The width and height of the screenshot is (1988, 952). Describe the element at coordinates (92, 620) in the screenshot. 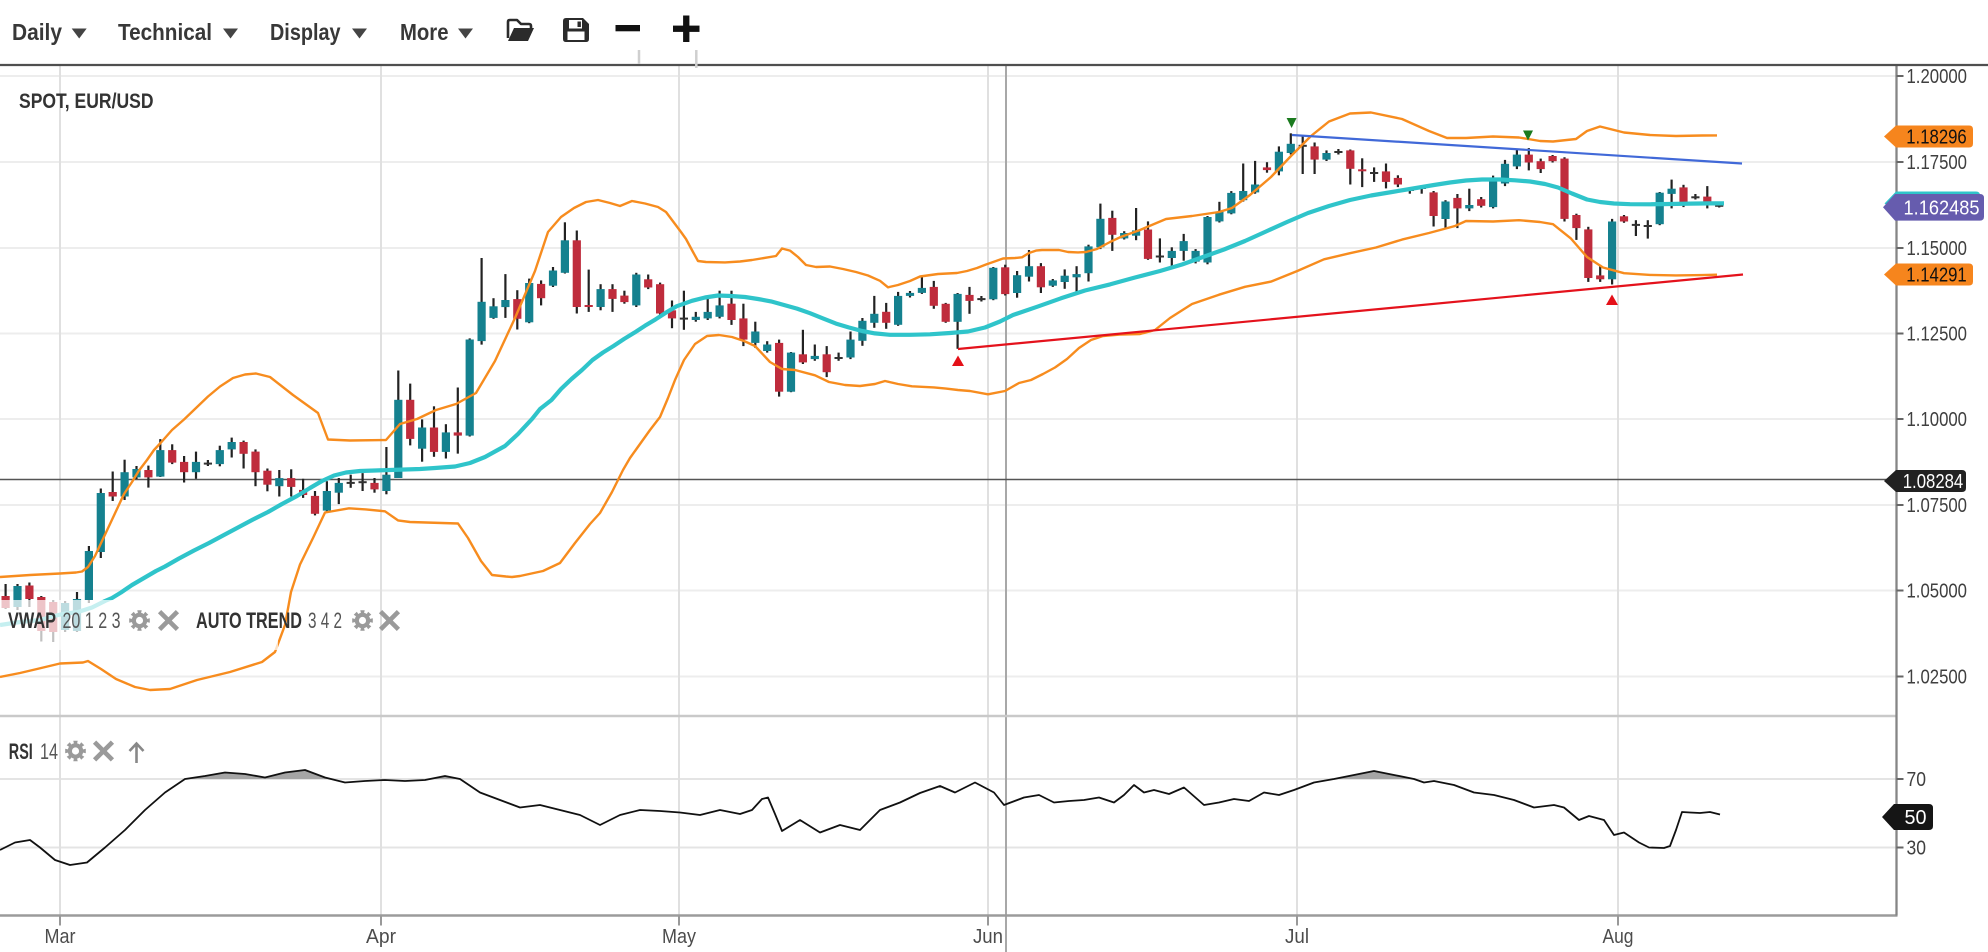

I see `svg-text: 20 1 2 3` at that location.